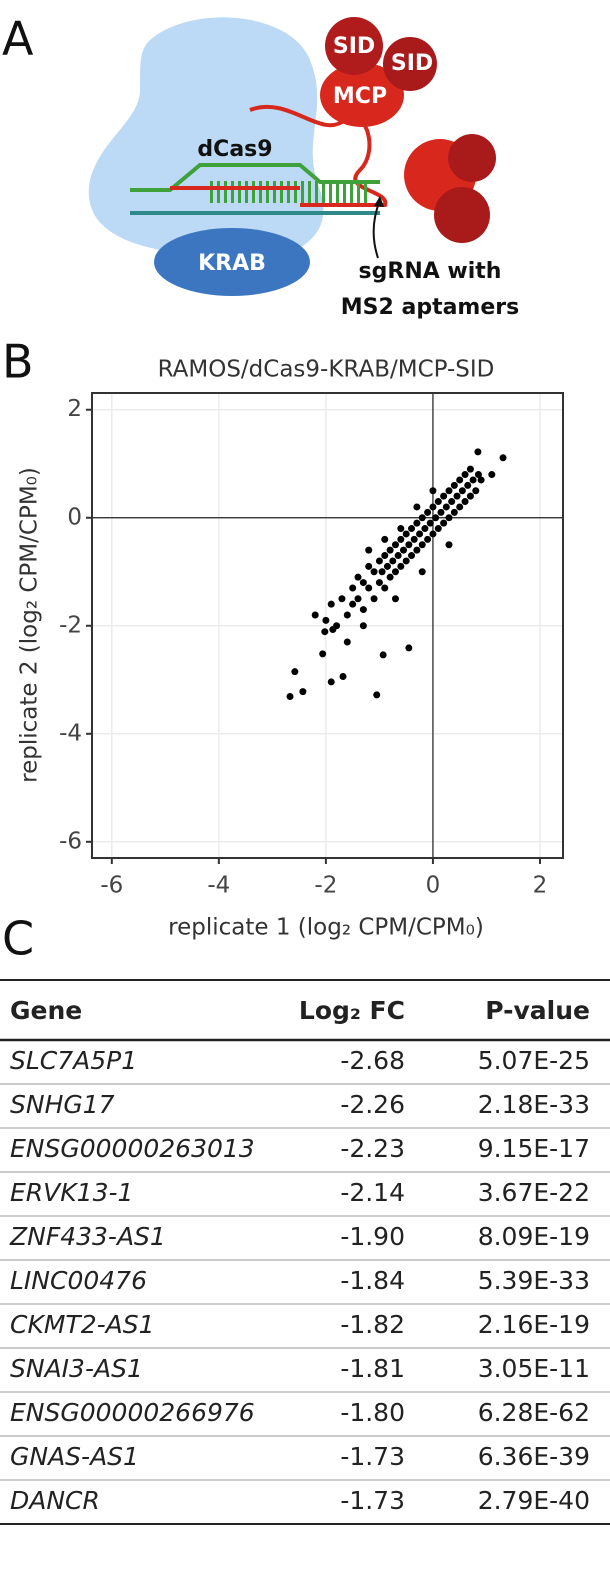  I want to click on table-cell: -1.82, so click(372, 1324).